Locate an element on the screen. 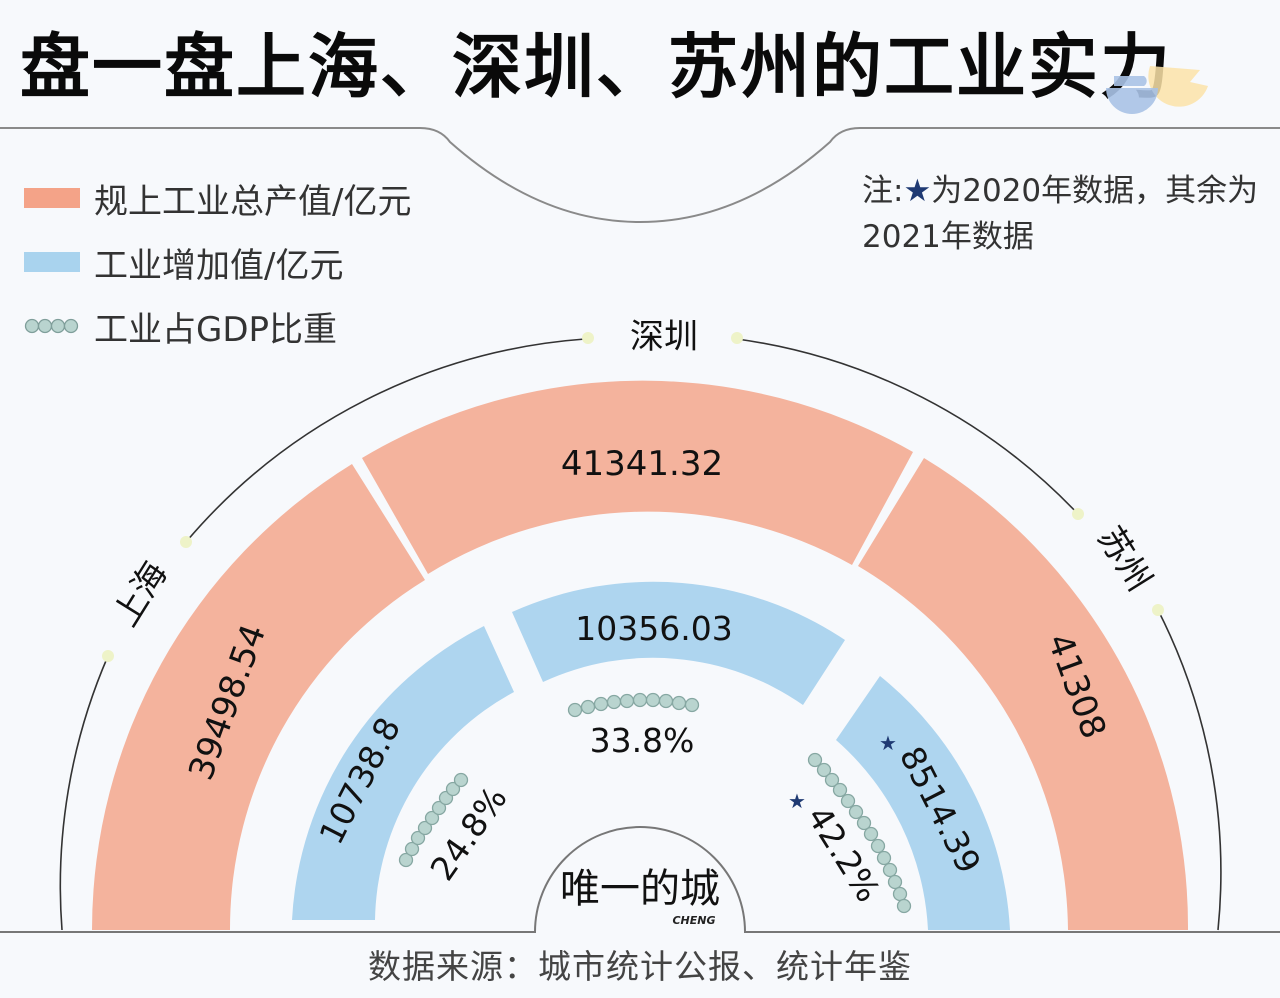  data-source: 数据来源：城市统计公报、统计年鉴 is located at coordinates (640, 966).